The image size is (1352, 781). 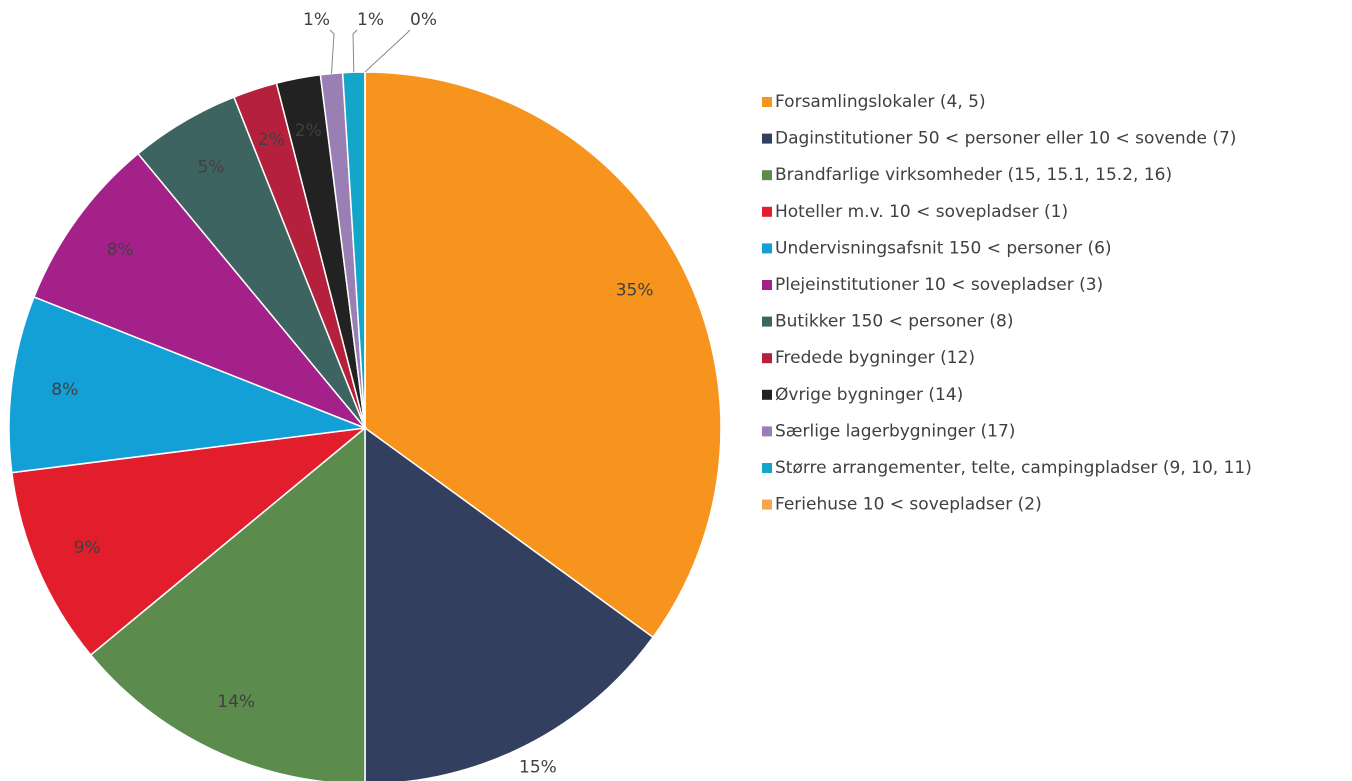 What do you see at coordinates (423, 20) in the screenshot?
I see `data-label: 0%` at bounding box center [423, 20].